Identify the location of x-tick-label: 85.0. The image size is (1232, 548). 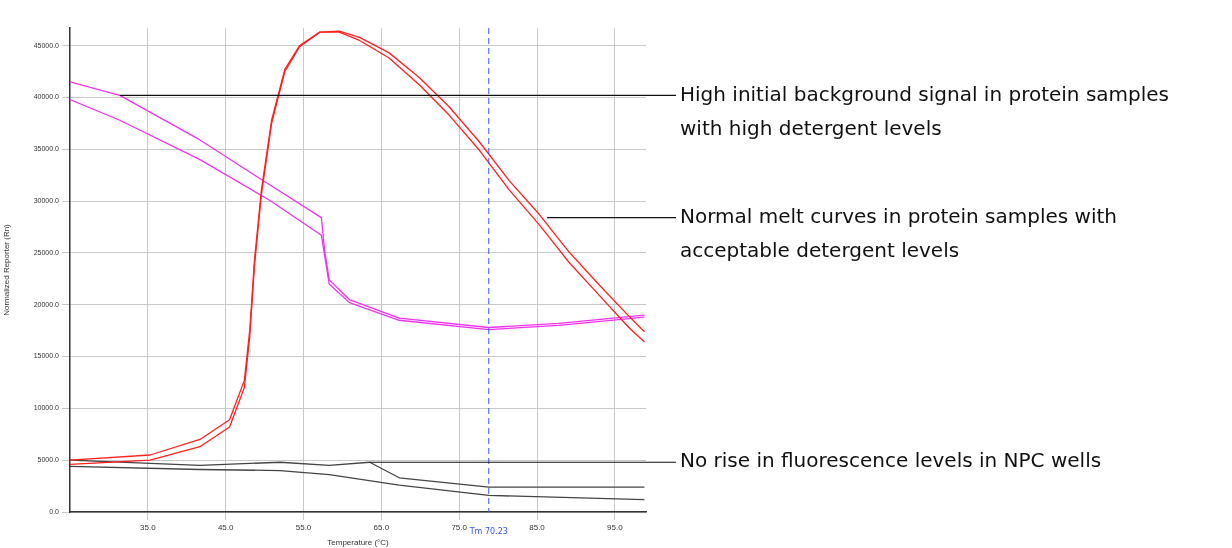
(537, 527).